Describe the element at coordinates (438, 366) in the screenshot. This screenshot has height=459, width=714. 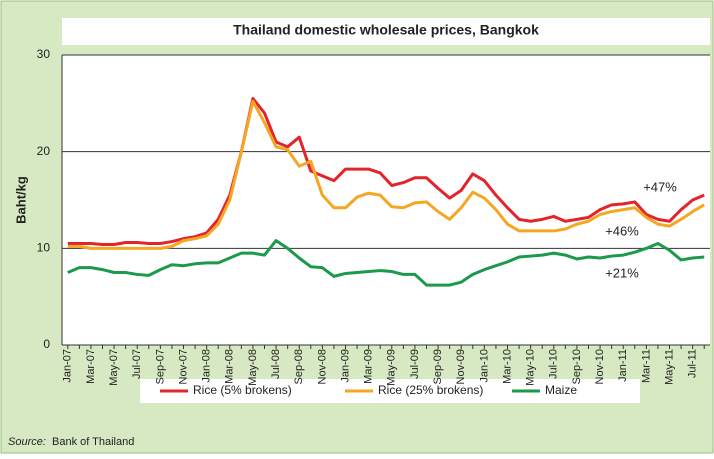
I see `x-tick-label: Sep-09` at that location.